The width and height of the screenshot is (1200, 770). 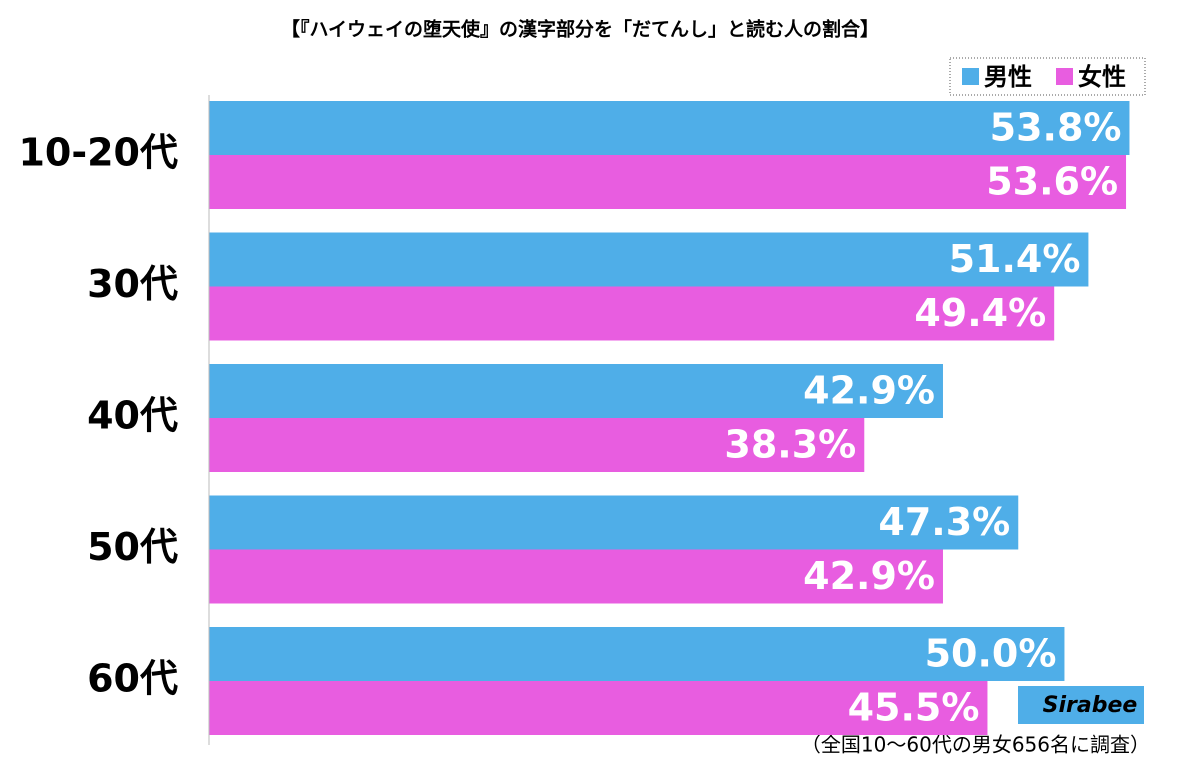 I want to click on data-label: 51.4%, so click(x=1015, y=259).